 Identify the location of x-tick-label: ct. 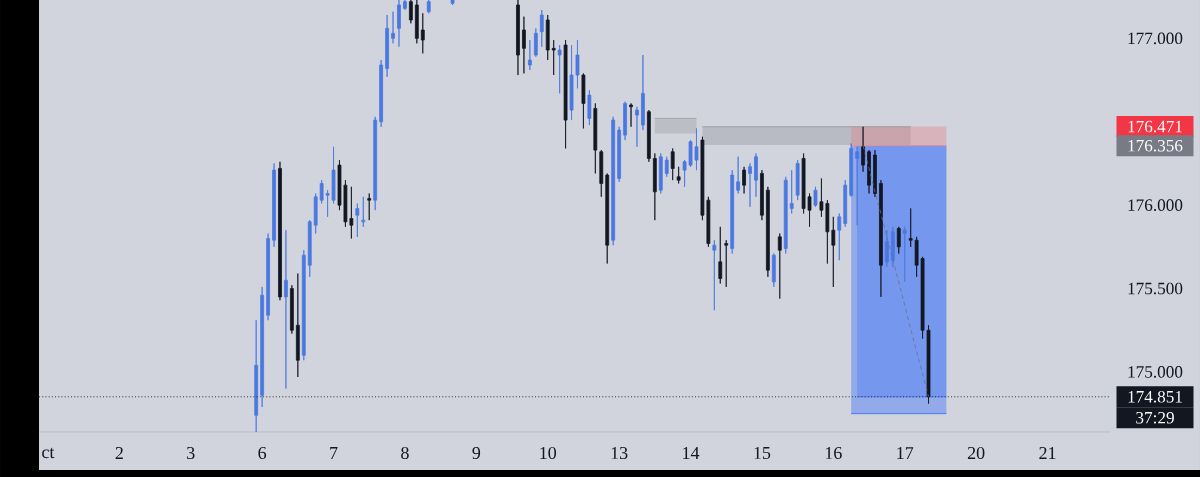
(48, 453).